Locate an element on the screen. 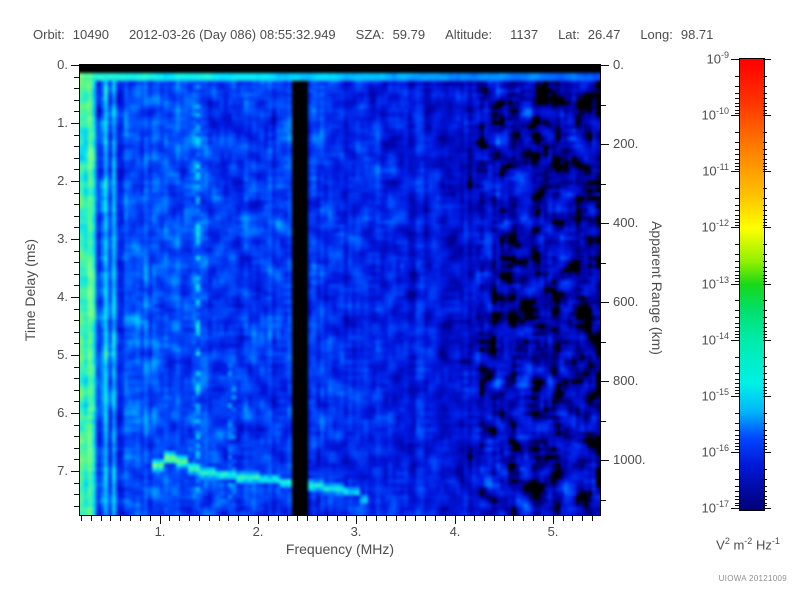 The height and width of the screenshot is (600, 800). y-left-tick-label: 3. is located at coordinates (62, 238).